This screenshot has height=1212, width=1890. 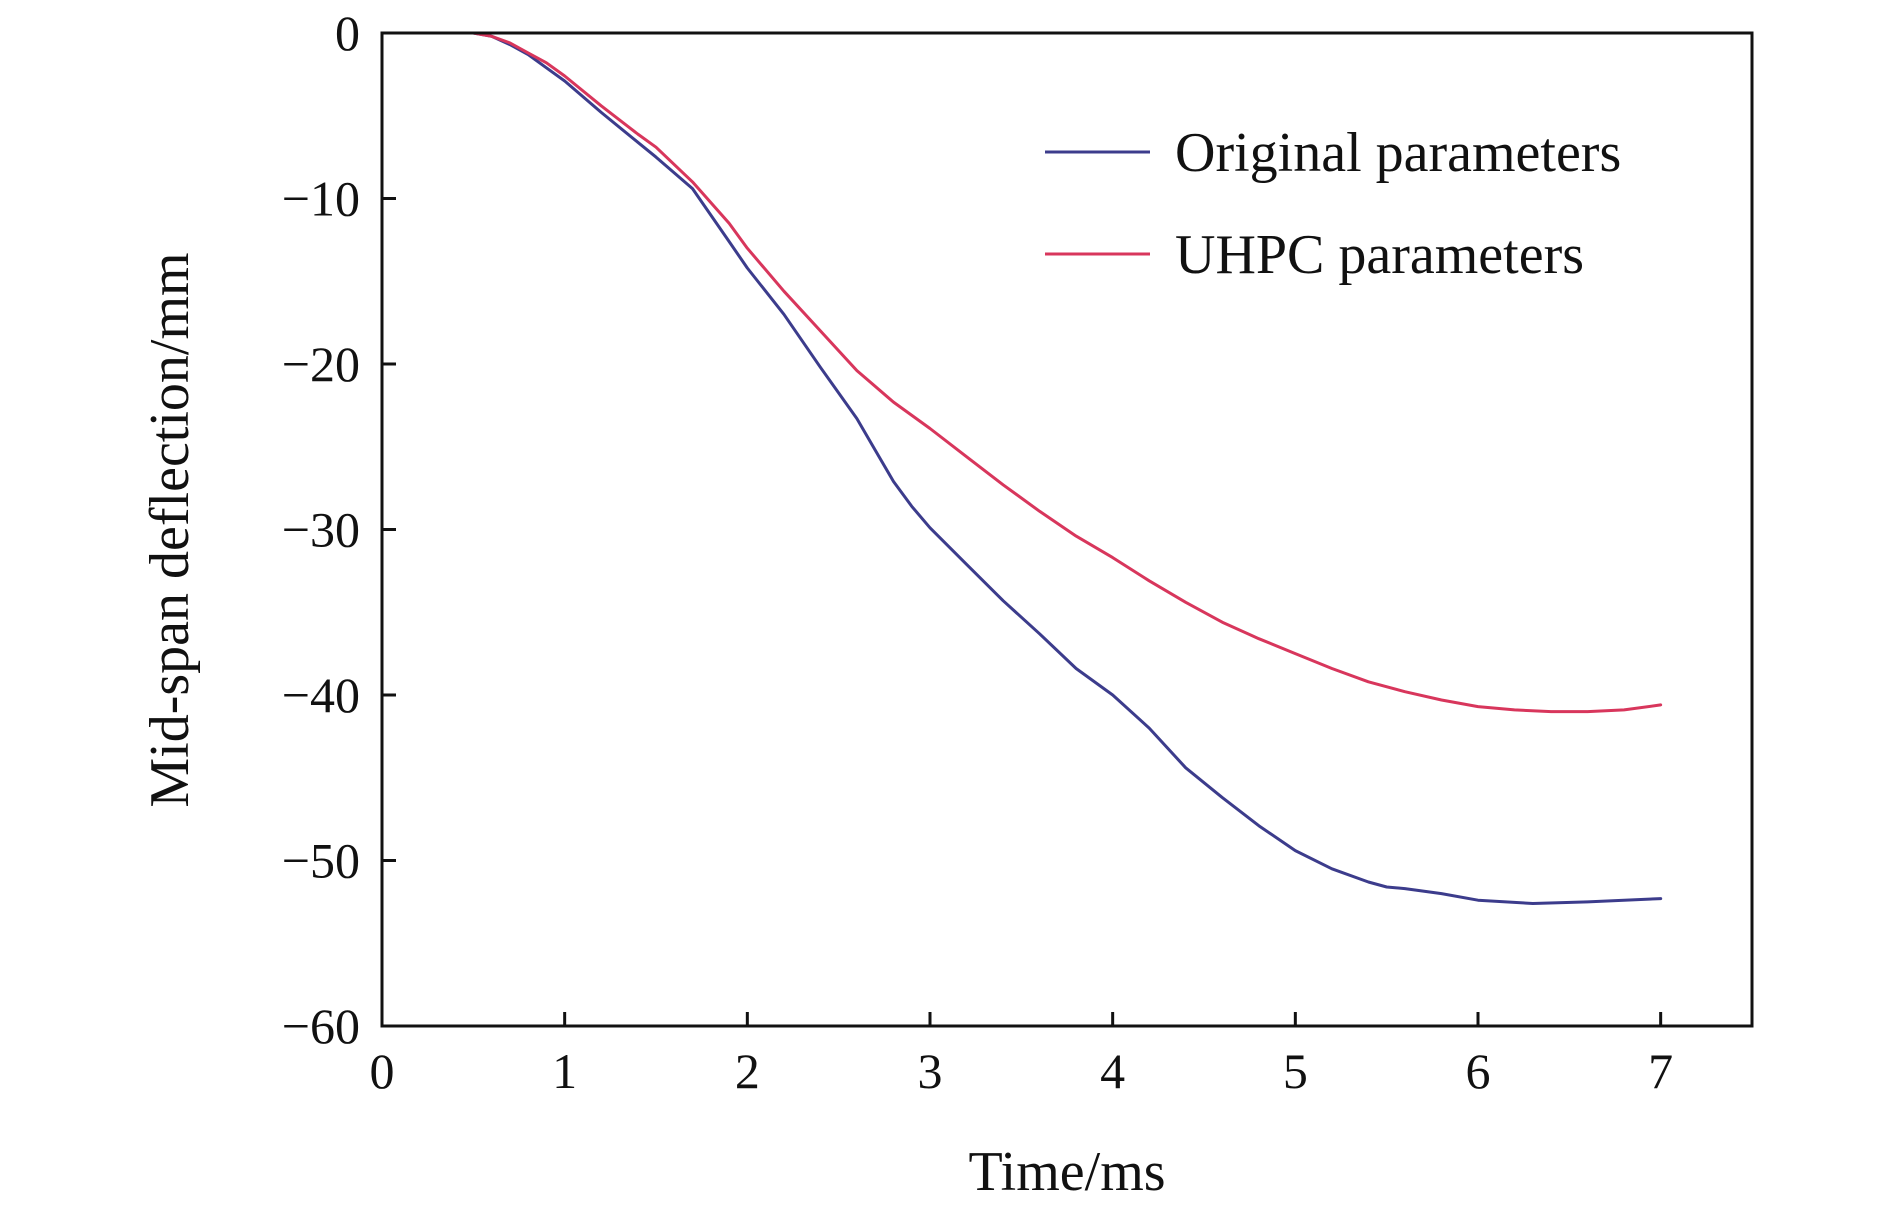 I want to click on x-tick-label: 0, so click(x=382, y=1071).